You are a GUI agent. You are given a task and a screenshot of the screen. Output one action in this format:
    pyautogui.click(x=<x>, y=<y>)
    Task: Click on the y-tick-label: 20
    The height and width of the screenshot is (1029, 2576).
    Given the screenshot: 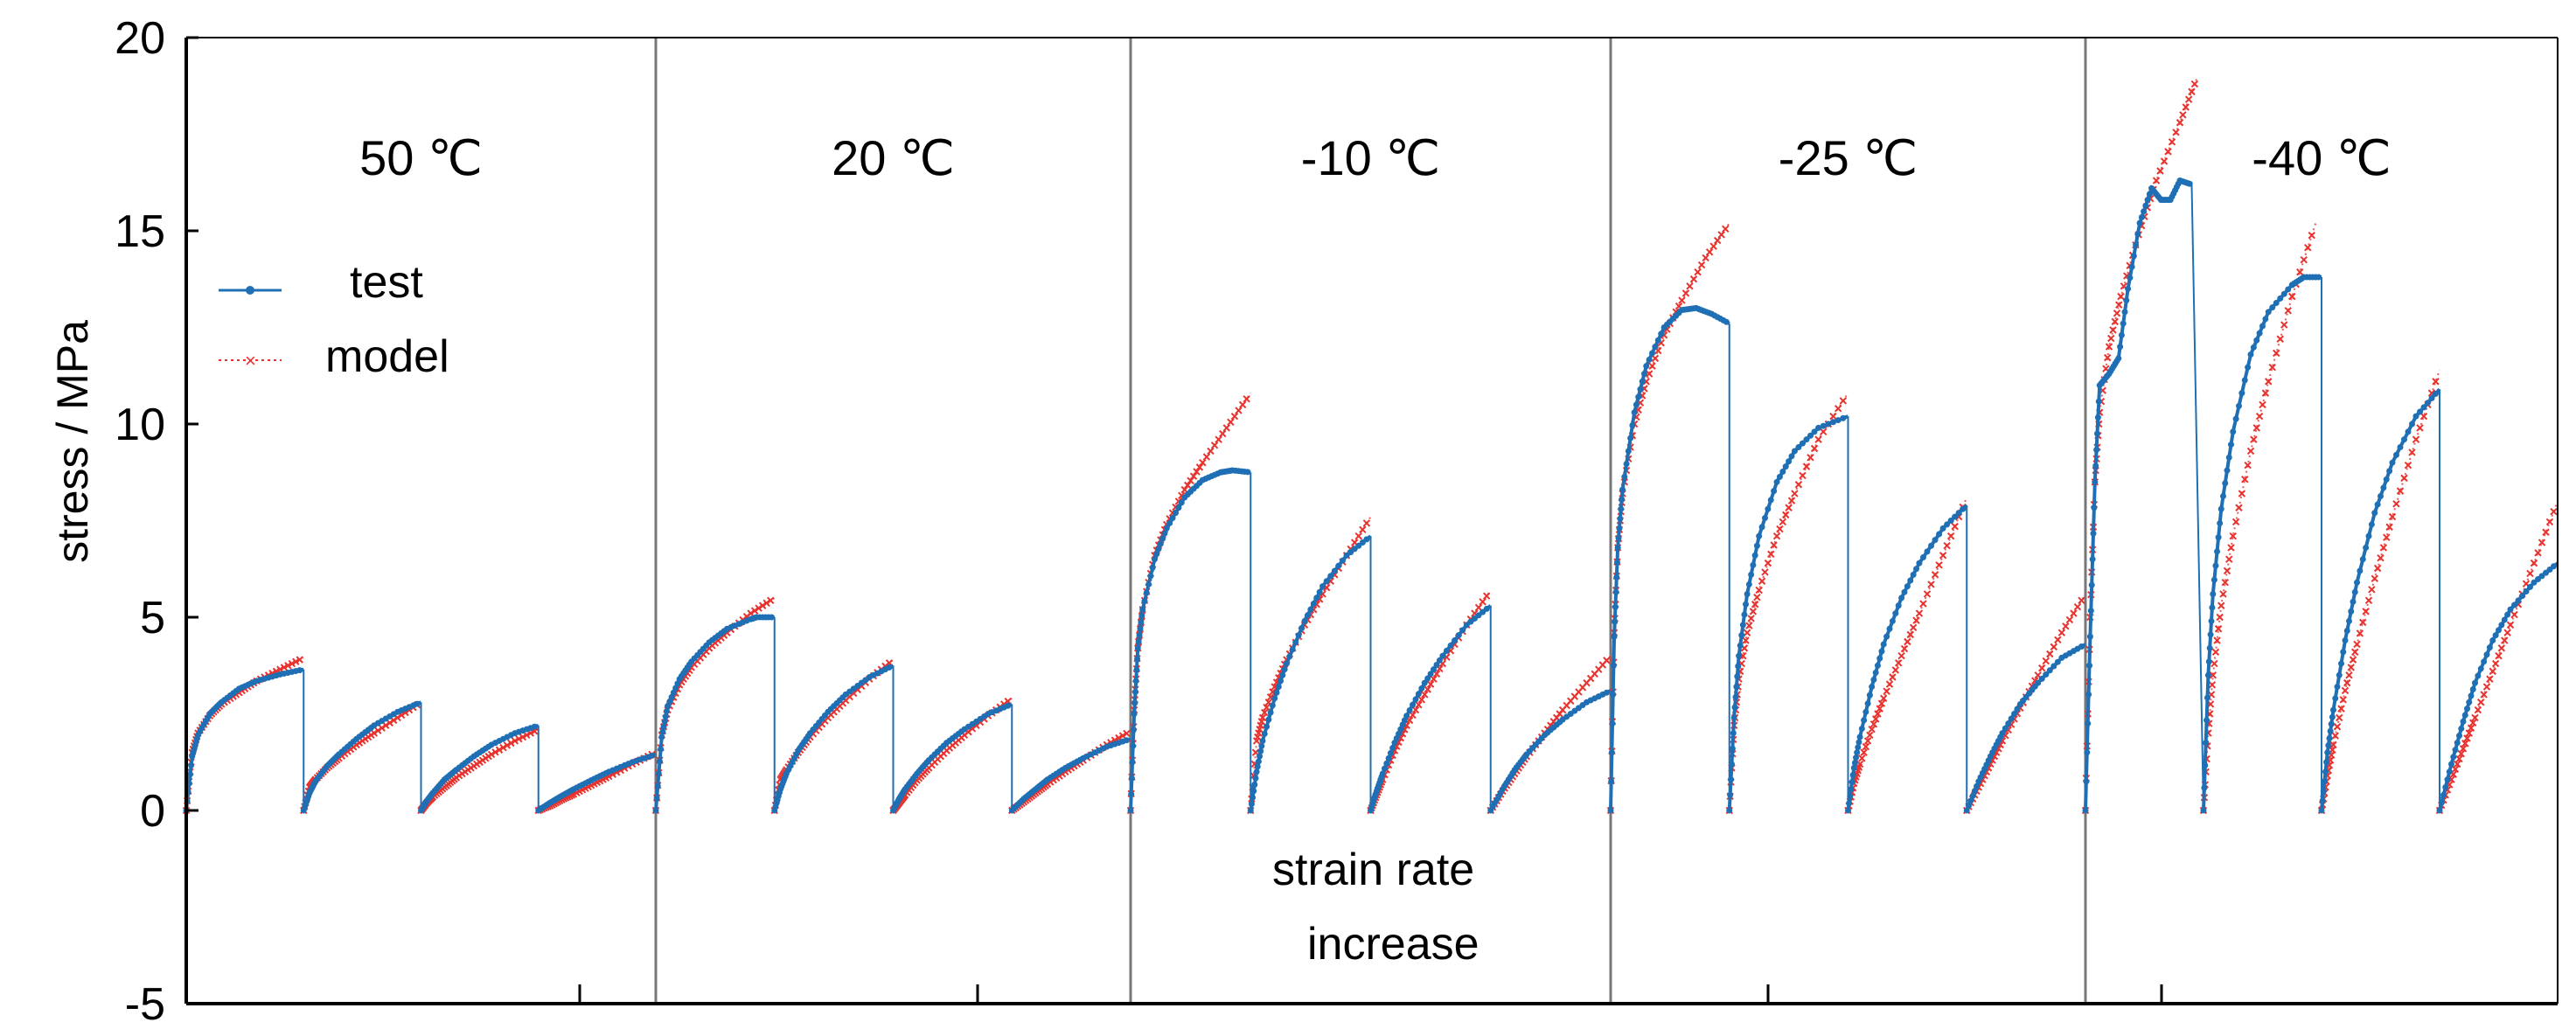 What is the action you would take?
    pyautogui.click(x=140, y=38)
    